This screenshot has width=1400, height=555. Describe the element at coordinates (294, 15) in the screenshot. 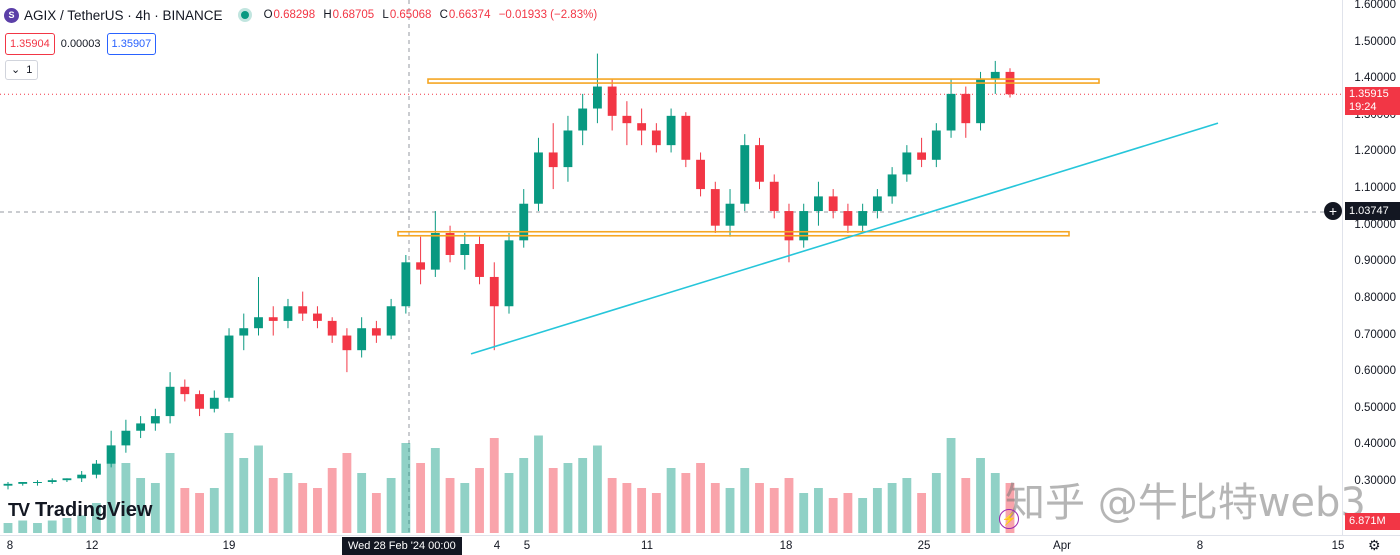

I see `open-value: 0.68298` at that location.